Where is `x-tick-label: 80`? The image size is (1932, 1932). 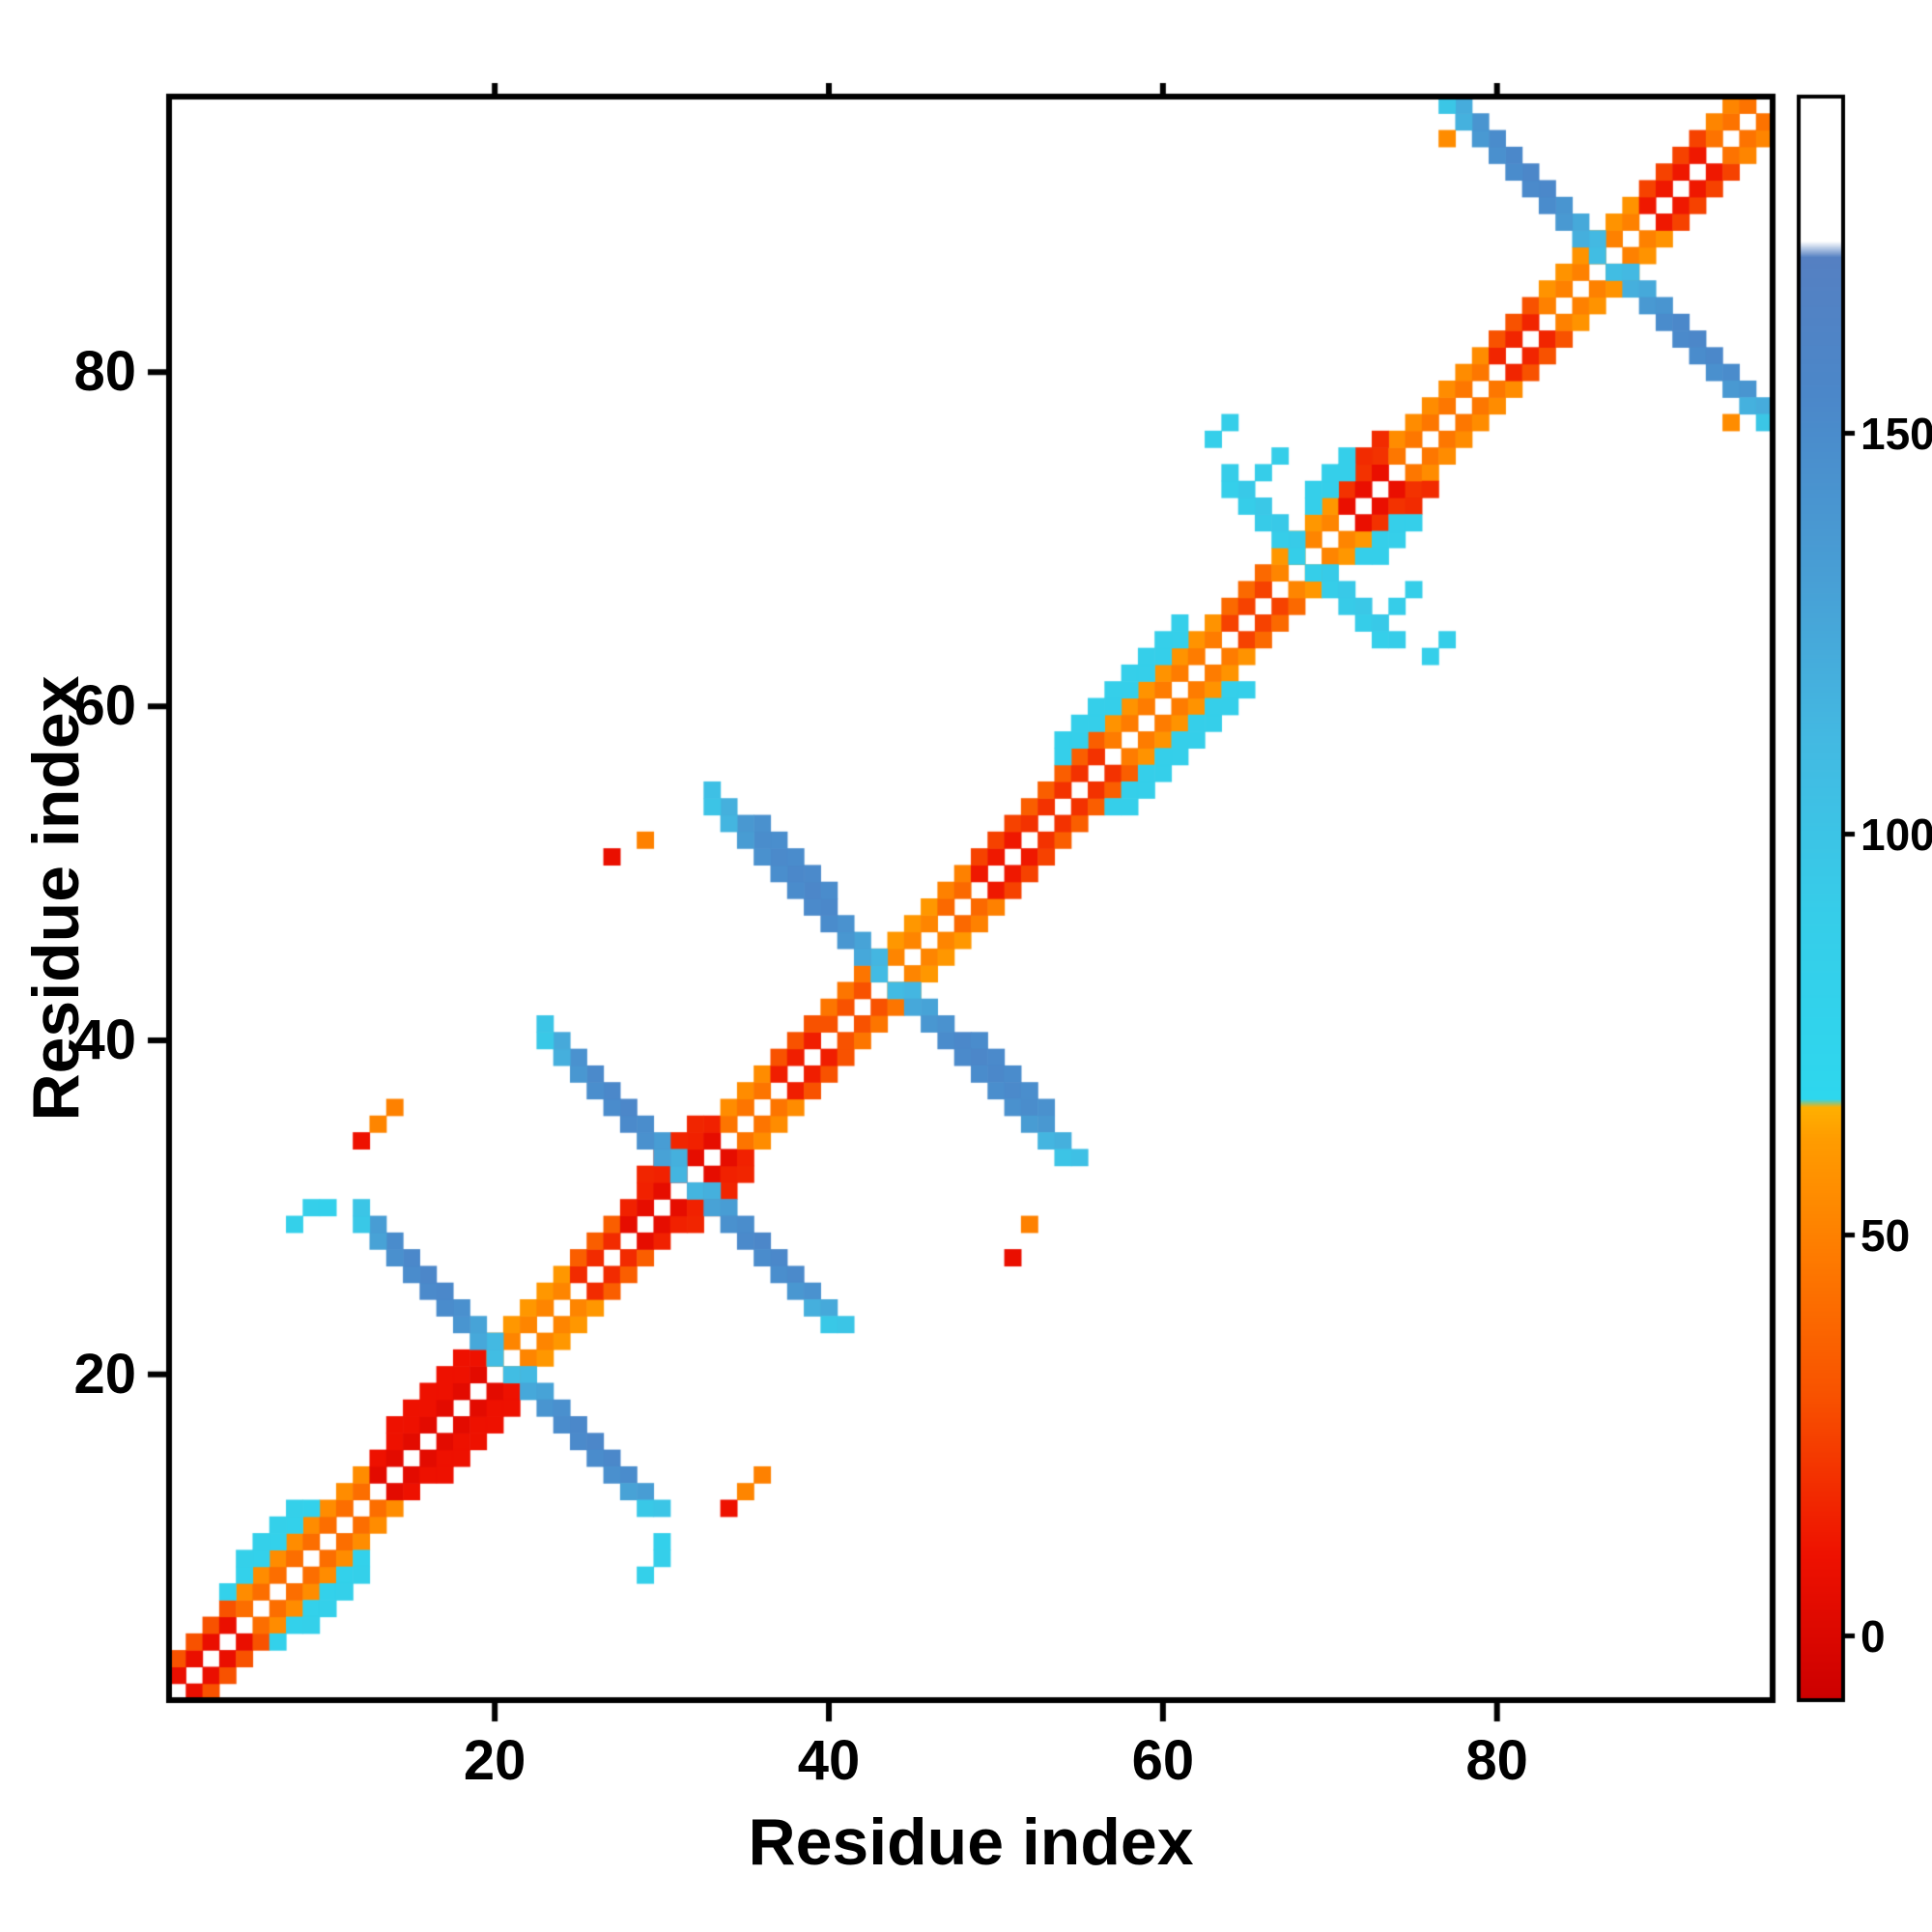
x-tick-label: 80 is located at coordinates (1496, 1760).